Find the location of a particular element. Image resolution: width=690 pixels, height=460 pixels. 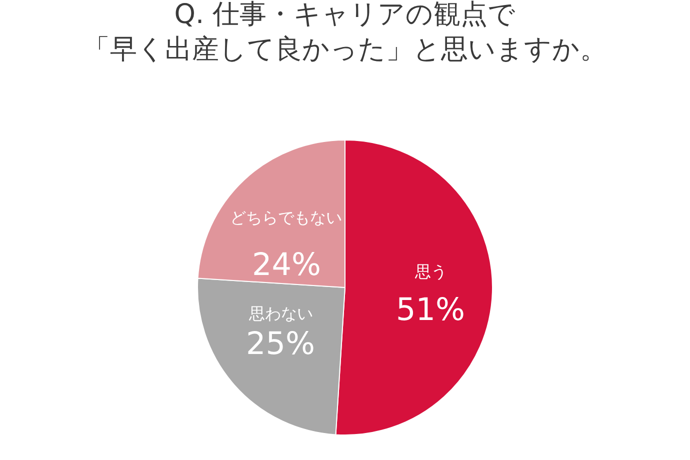

chart-title: Q. 仕事・キャリアの観点で is located at coordinates (345, 15).